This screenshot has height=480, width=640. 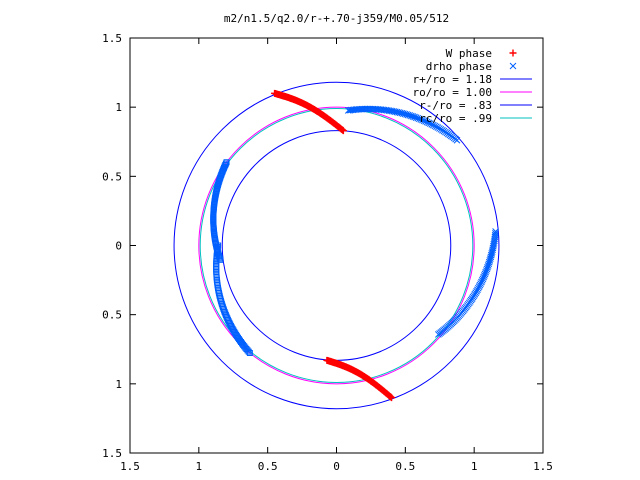 I want to click on legend-label: r+/ro = 1.18, so click(x=452, y=79).